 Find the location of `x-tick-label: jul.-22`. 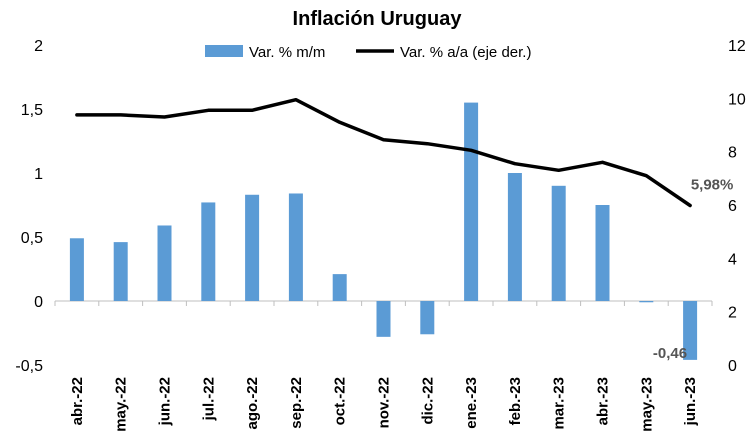

x-tick-label: jul.-22 is located at coordinates (208, 399).